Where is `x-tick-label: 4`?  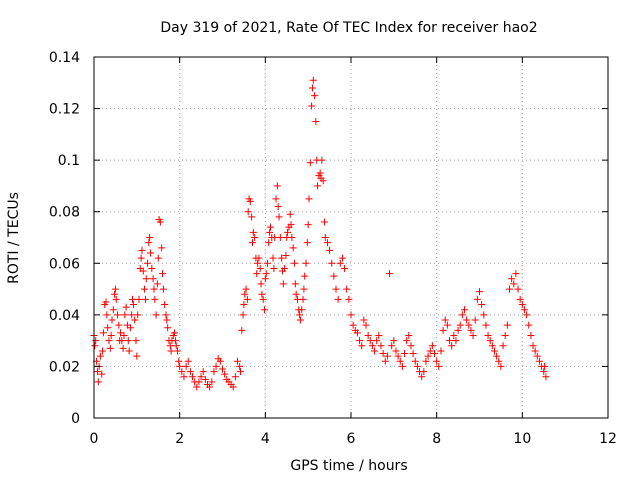
x-tick-label: 4 is located at coordinates (265, 439).